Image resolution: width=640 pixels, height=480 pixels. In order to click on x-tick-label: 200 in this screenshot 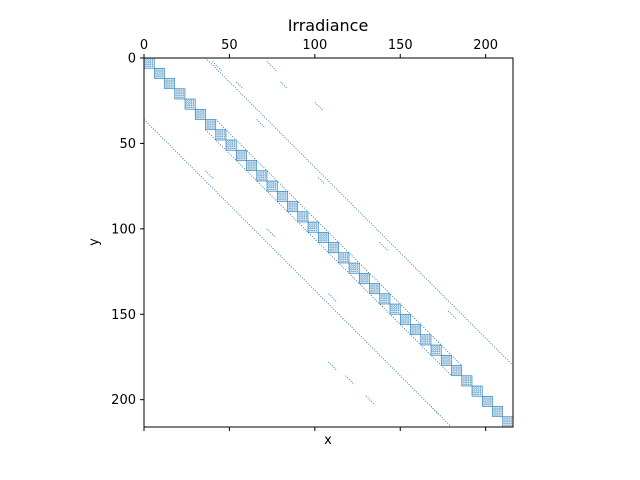, I will do `click(485, 45)`.